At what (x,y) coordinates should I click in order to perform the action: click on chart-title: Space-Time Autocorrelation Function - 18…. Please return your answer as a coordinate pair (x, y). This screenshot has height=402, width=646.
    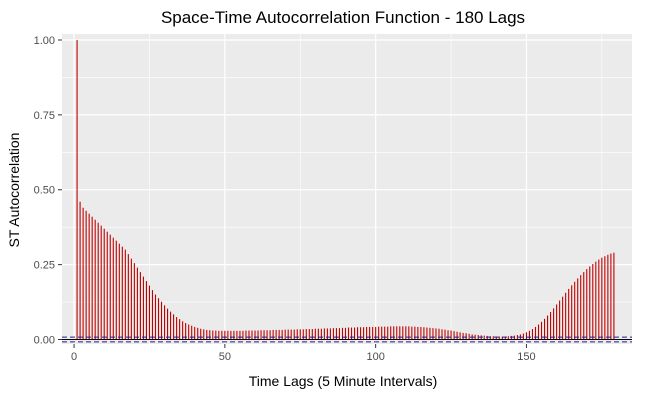
    Looking at the image, I should click on (343, 17).